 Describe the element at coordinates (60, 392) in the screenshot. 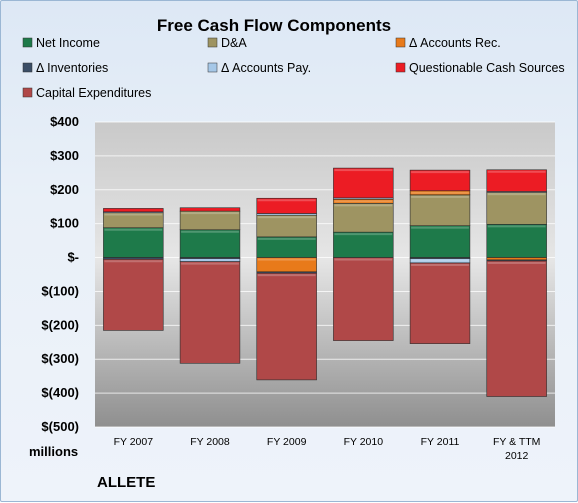

I see `y-tick-label: $(400)` at that location.